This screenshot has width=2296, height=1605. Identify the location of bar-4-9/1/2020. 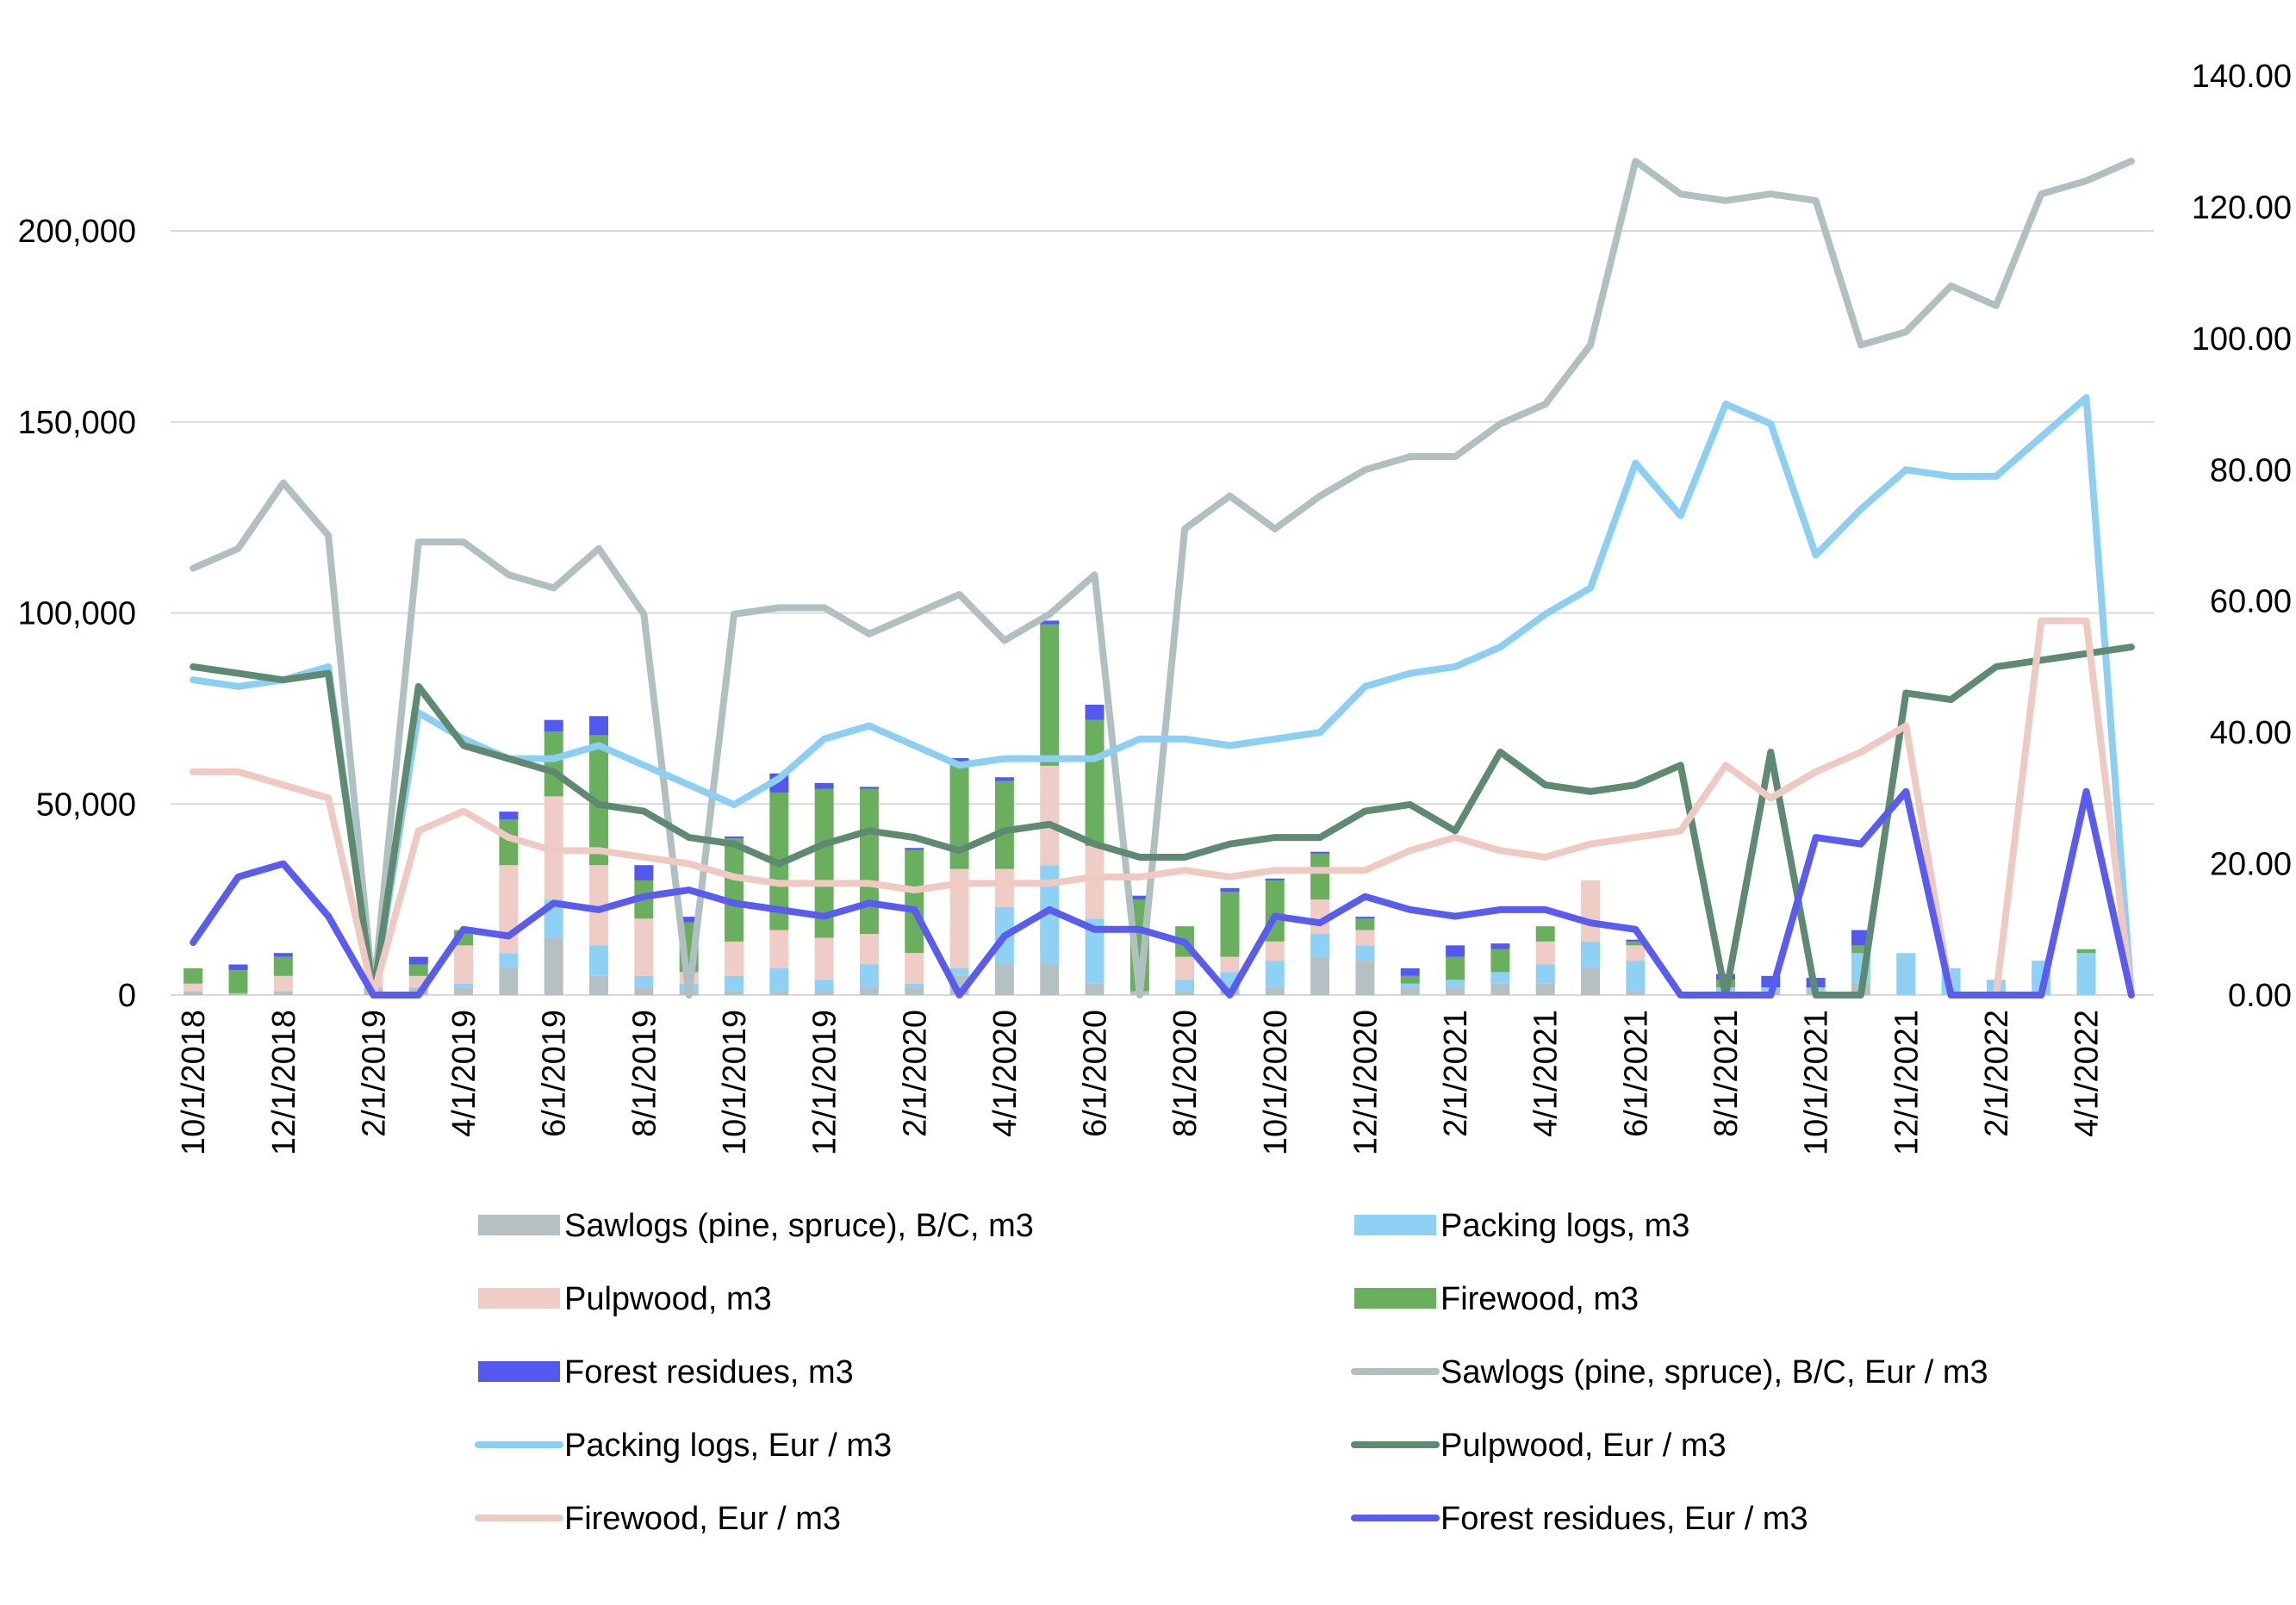
(1230, 924).